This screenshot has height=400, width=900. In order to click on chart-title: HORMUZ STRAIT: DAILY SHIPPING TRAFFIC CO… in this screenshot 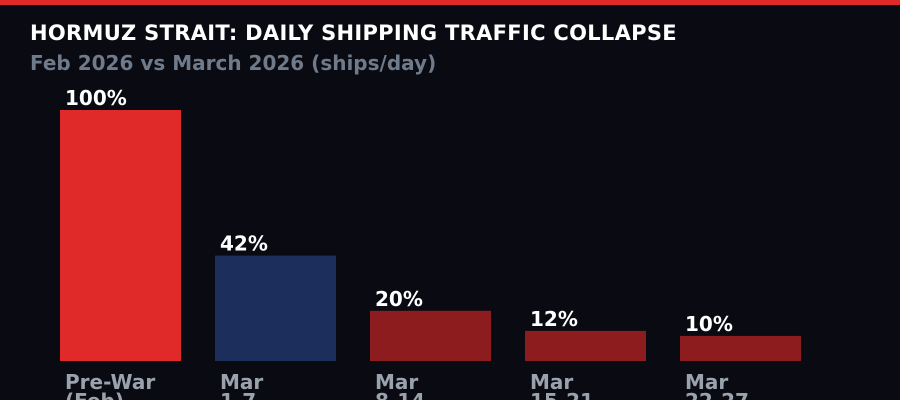, I will do `click(353, 33)`.